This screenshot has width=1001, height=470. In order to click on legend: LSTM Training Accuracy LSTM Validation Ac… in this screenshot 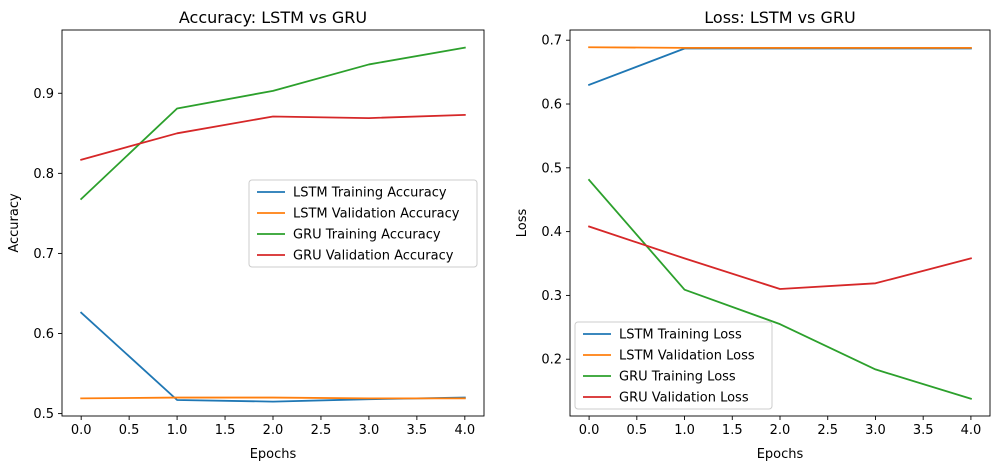, I will do `click(363, 223)`.